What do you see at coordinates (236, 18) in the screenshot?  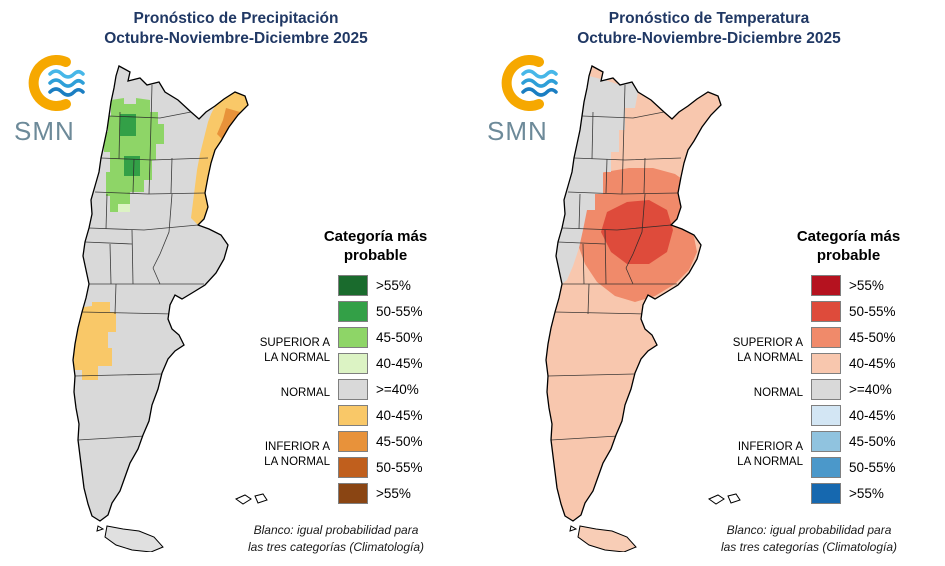 I see `panel-title-line1: Pronóstico de Precipitación` at bounding box center [236, 18].